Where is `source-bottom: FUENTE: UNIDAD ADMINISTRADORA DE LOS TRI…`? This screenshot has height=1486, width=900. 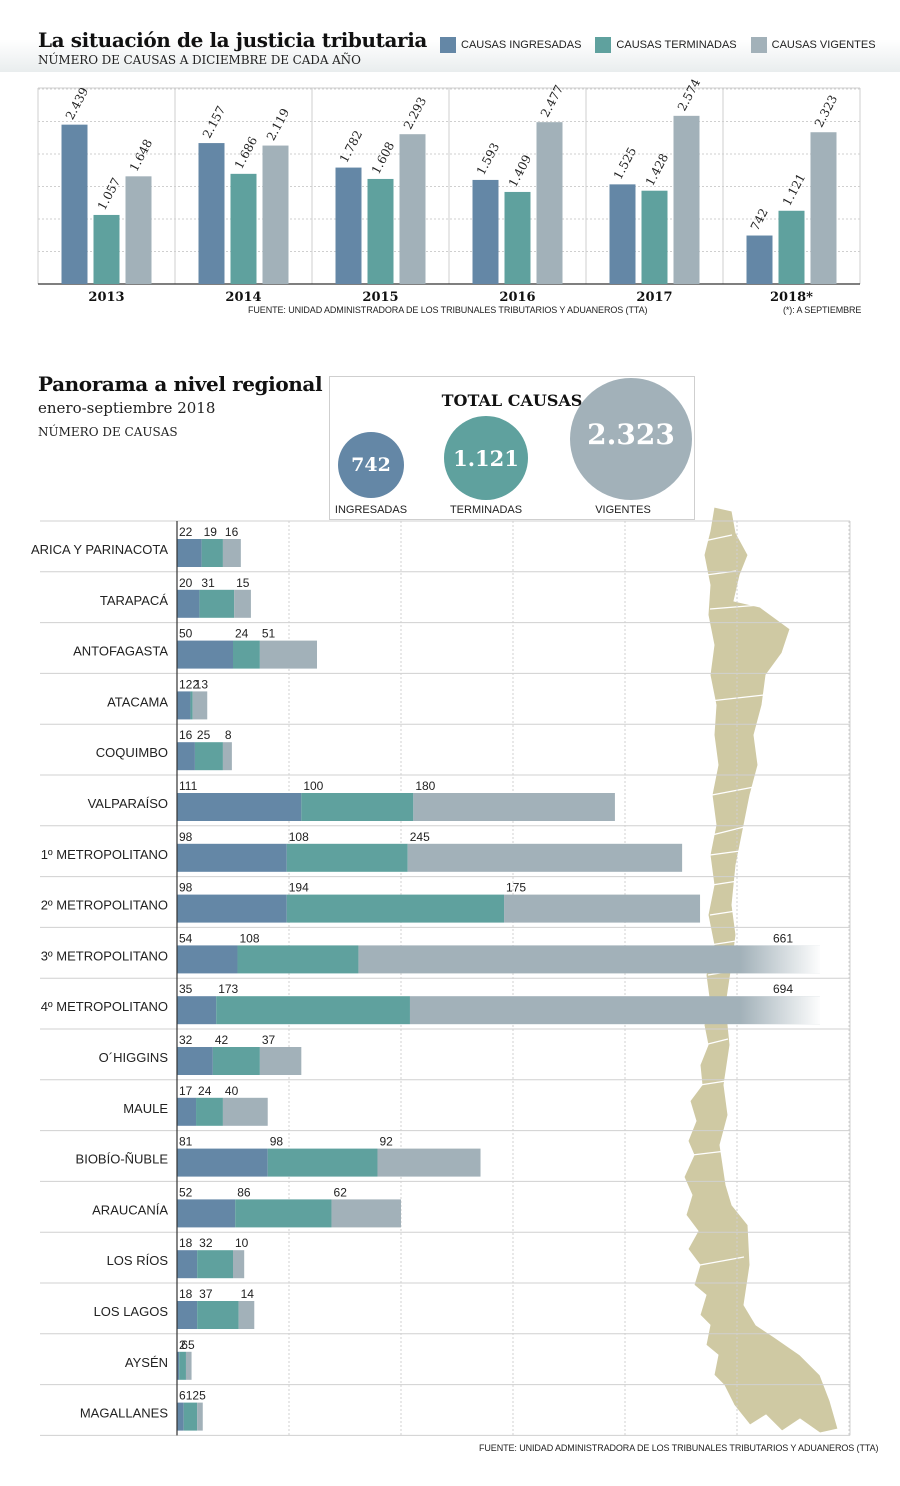
source-bottom: FUENTE: UNIDAD ADMINISTRADORA DE LOS TRI… is located at coordinates (679, 1448).